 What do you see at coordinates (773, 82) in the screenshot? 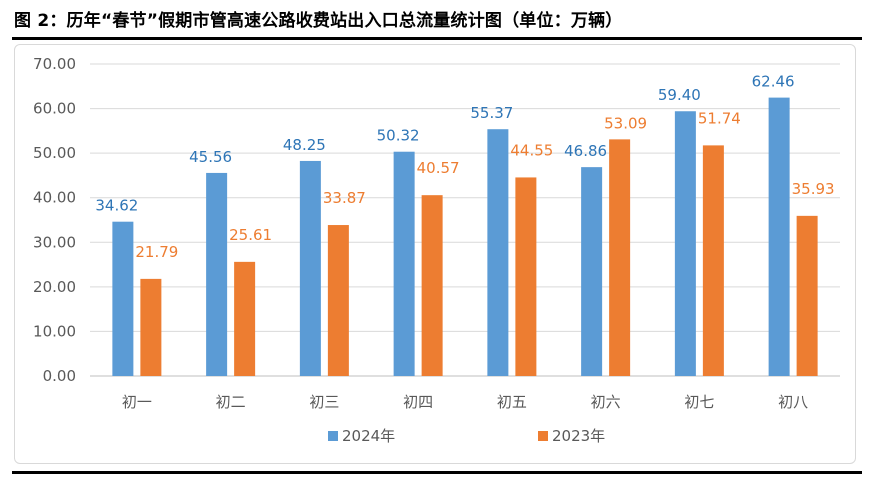
I see `data-label-series-1: 62.46` at bounding box center [773, 82].